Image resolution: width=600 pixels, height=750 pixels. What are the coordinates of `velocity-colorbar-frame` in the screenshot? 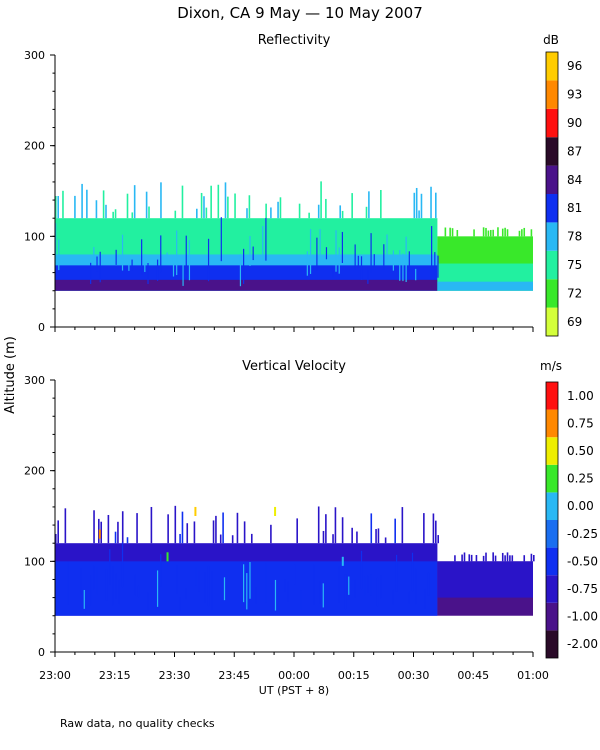 It's located at (552, 520).